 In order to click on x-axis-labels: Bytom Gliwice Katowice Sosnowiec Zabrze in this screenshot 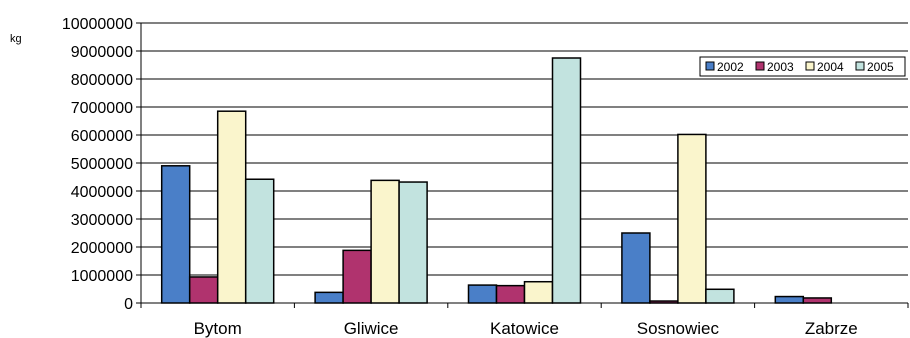, I will do `click(526, 328)`.